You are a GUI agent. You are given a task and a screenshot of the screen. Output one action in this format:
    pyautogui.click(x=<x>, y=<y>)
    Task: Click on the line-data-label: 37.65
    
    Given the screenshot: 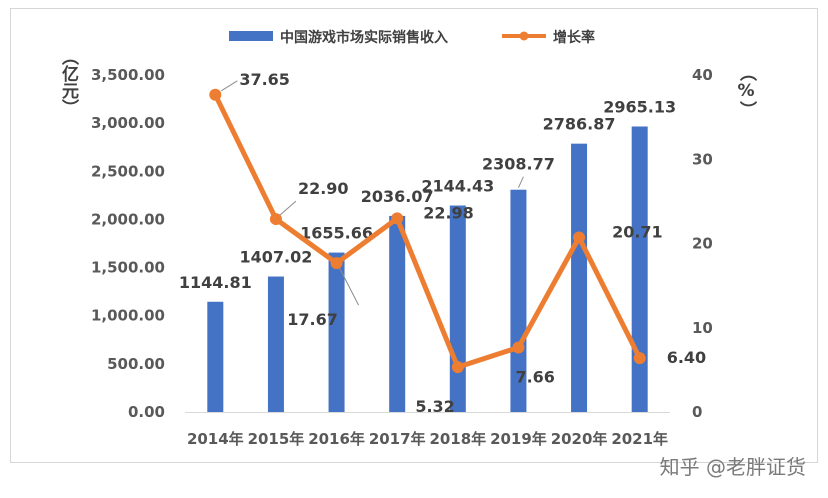 What is the action you would take?
    pyautogui.click(x=264, y=79)
    